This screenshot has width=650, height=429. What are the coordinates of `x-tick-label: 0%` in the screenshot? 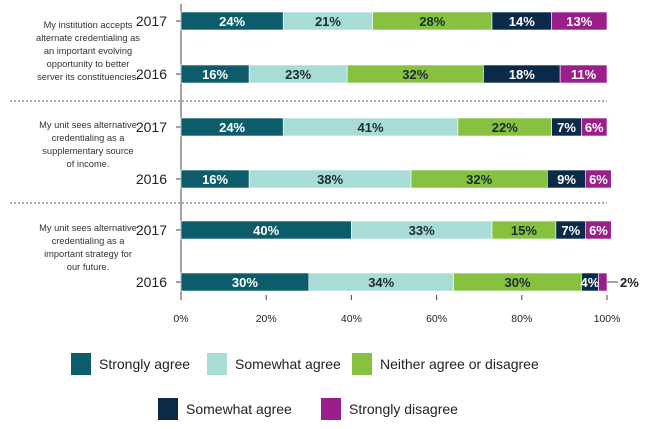 It's located at (180, 319).